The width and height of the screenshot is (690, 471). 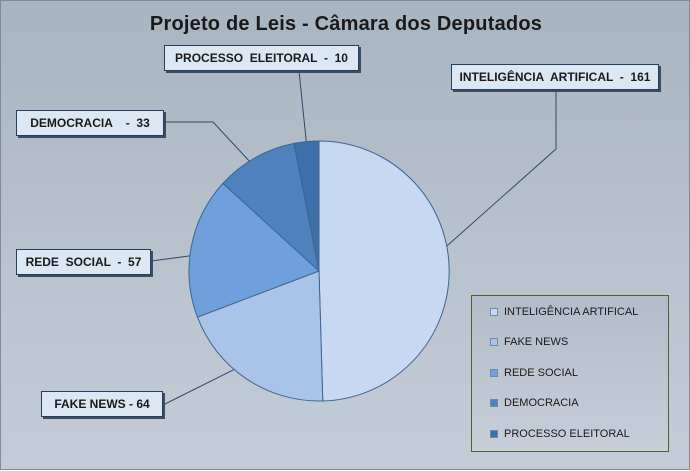 What do you see at coordinates (384, 271) in the screenshot?
I see `pie-slice-intelig-ncia-artifical` at bounding box center [384, 271].